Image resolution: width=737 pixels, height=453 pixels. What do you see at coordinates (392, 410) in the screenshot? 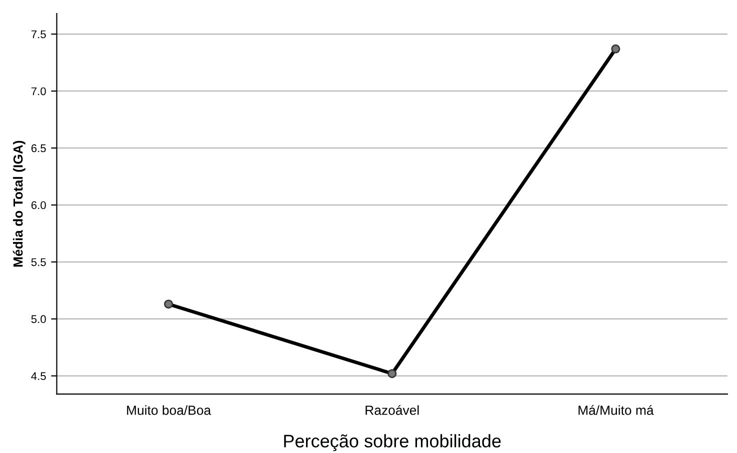
I see `x-tick-label: Razoável` at bounding box center [392, 410].